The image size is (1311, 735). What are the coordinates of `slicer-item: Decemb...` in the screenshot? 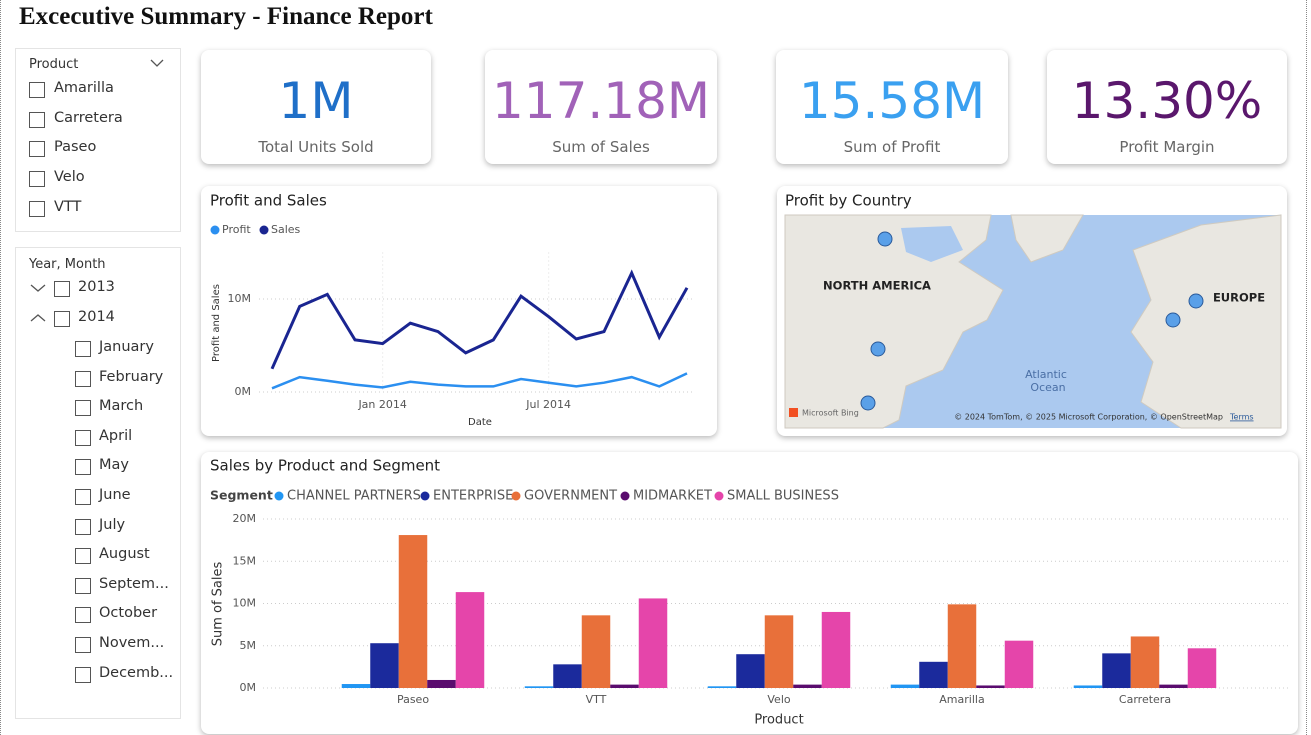 It's located at (136, 672).